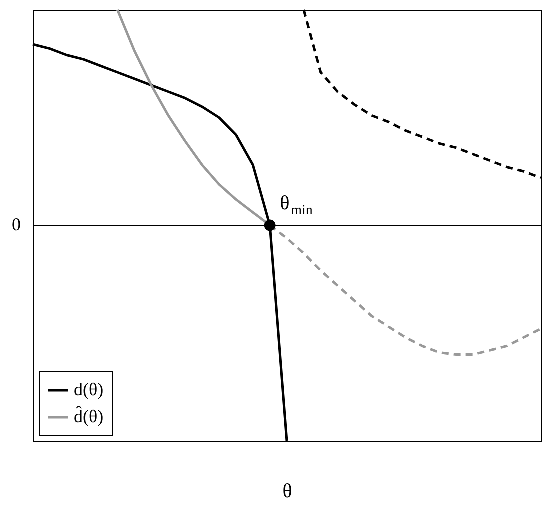 Image resolution: width=543 pixels, height=513 pixels. What do you see at coordinates (89, 390) in the screenshot?
I see `legend-label: d(θ)` at bounding box center [89, 390].